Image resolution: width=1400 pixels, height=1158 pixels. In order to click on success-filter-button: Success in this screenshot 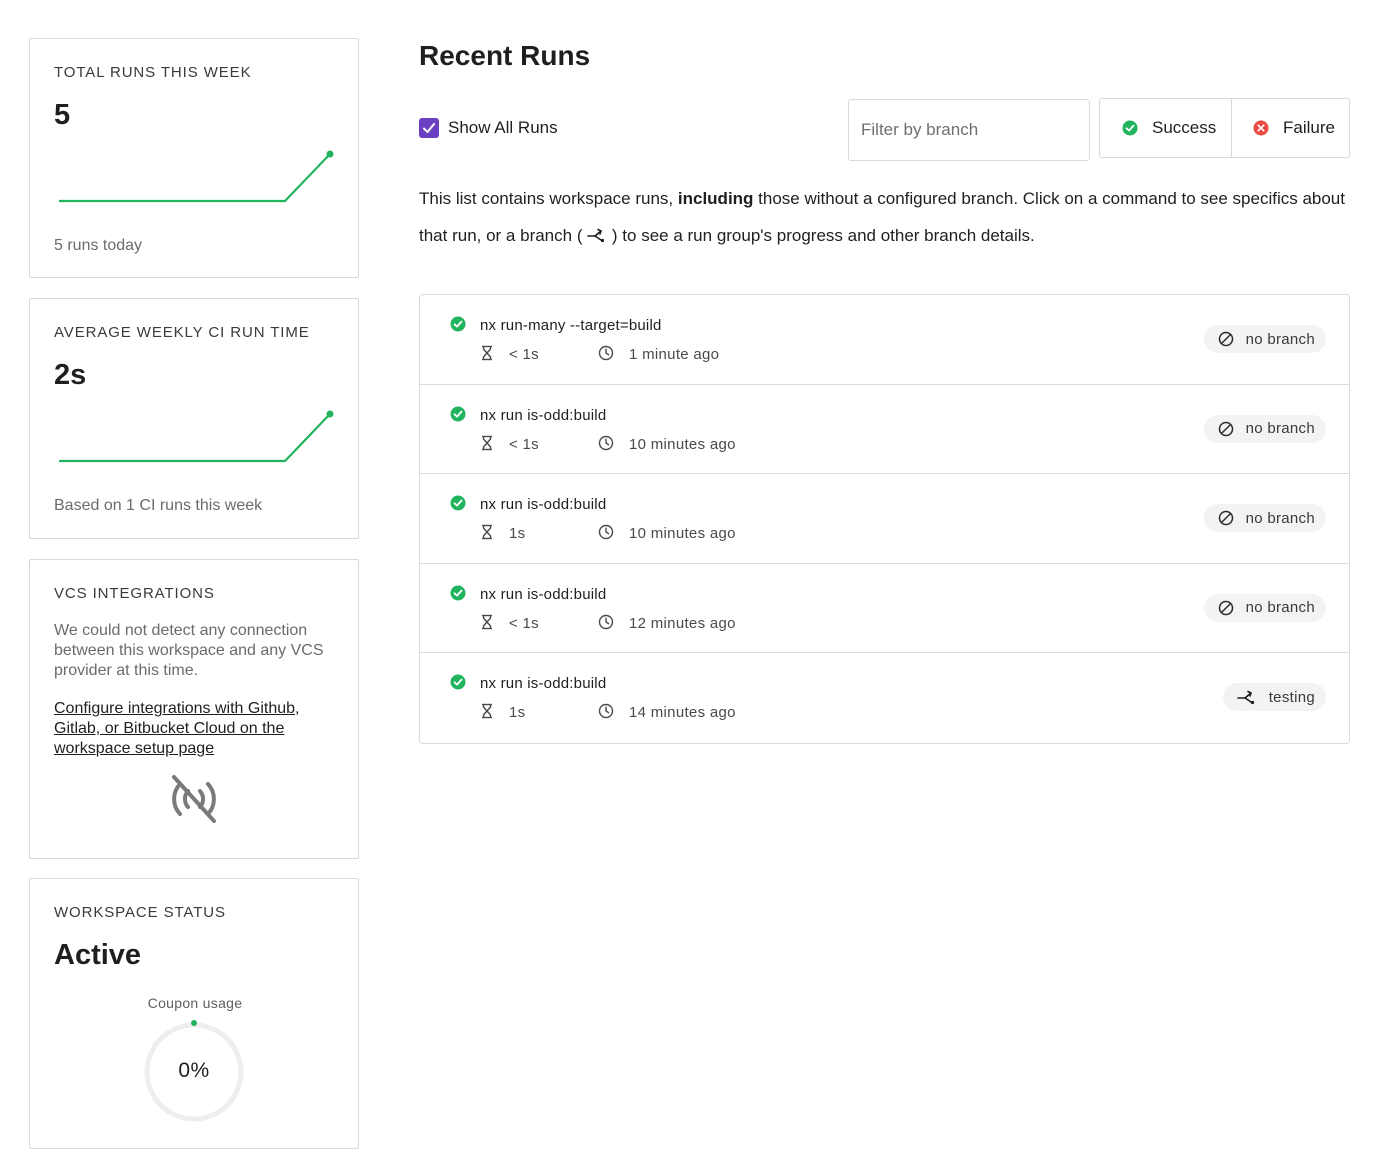, I will do `click(1166, 128)`.